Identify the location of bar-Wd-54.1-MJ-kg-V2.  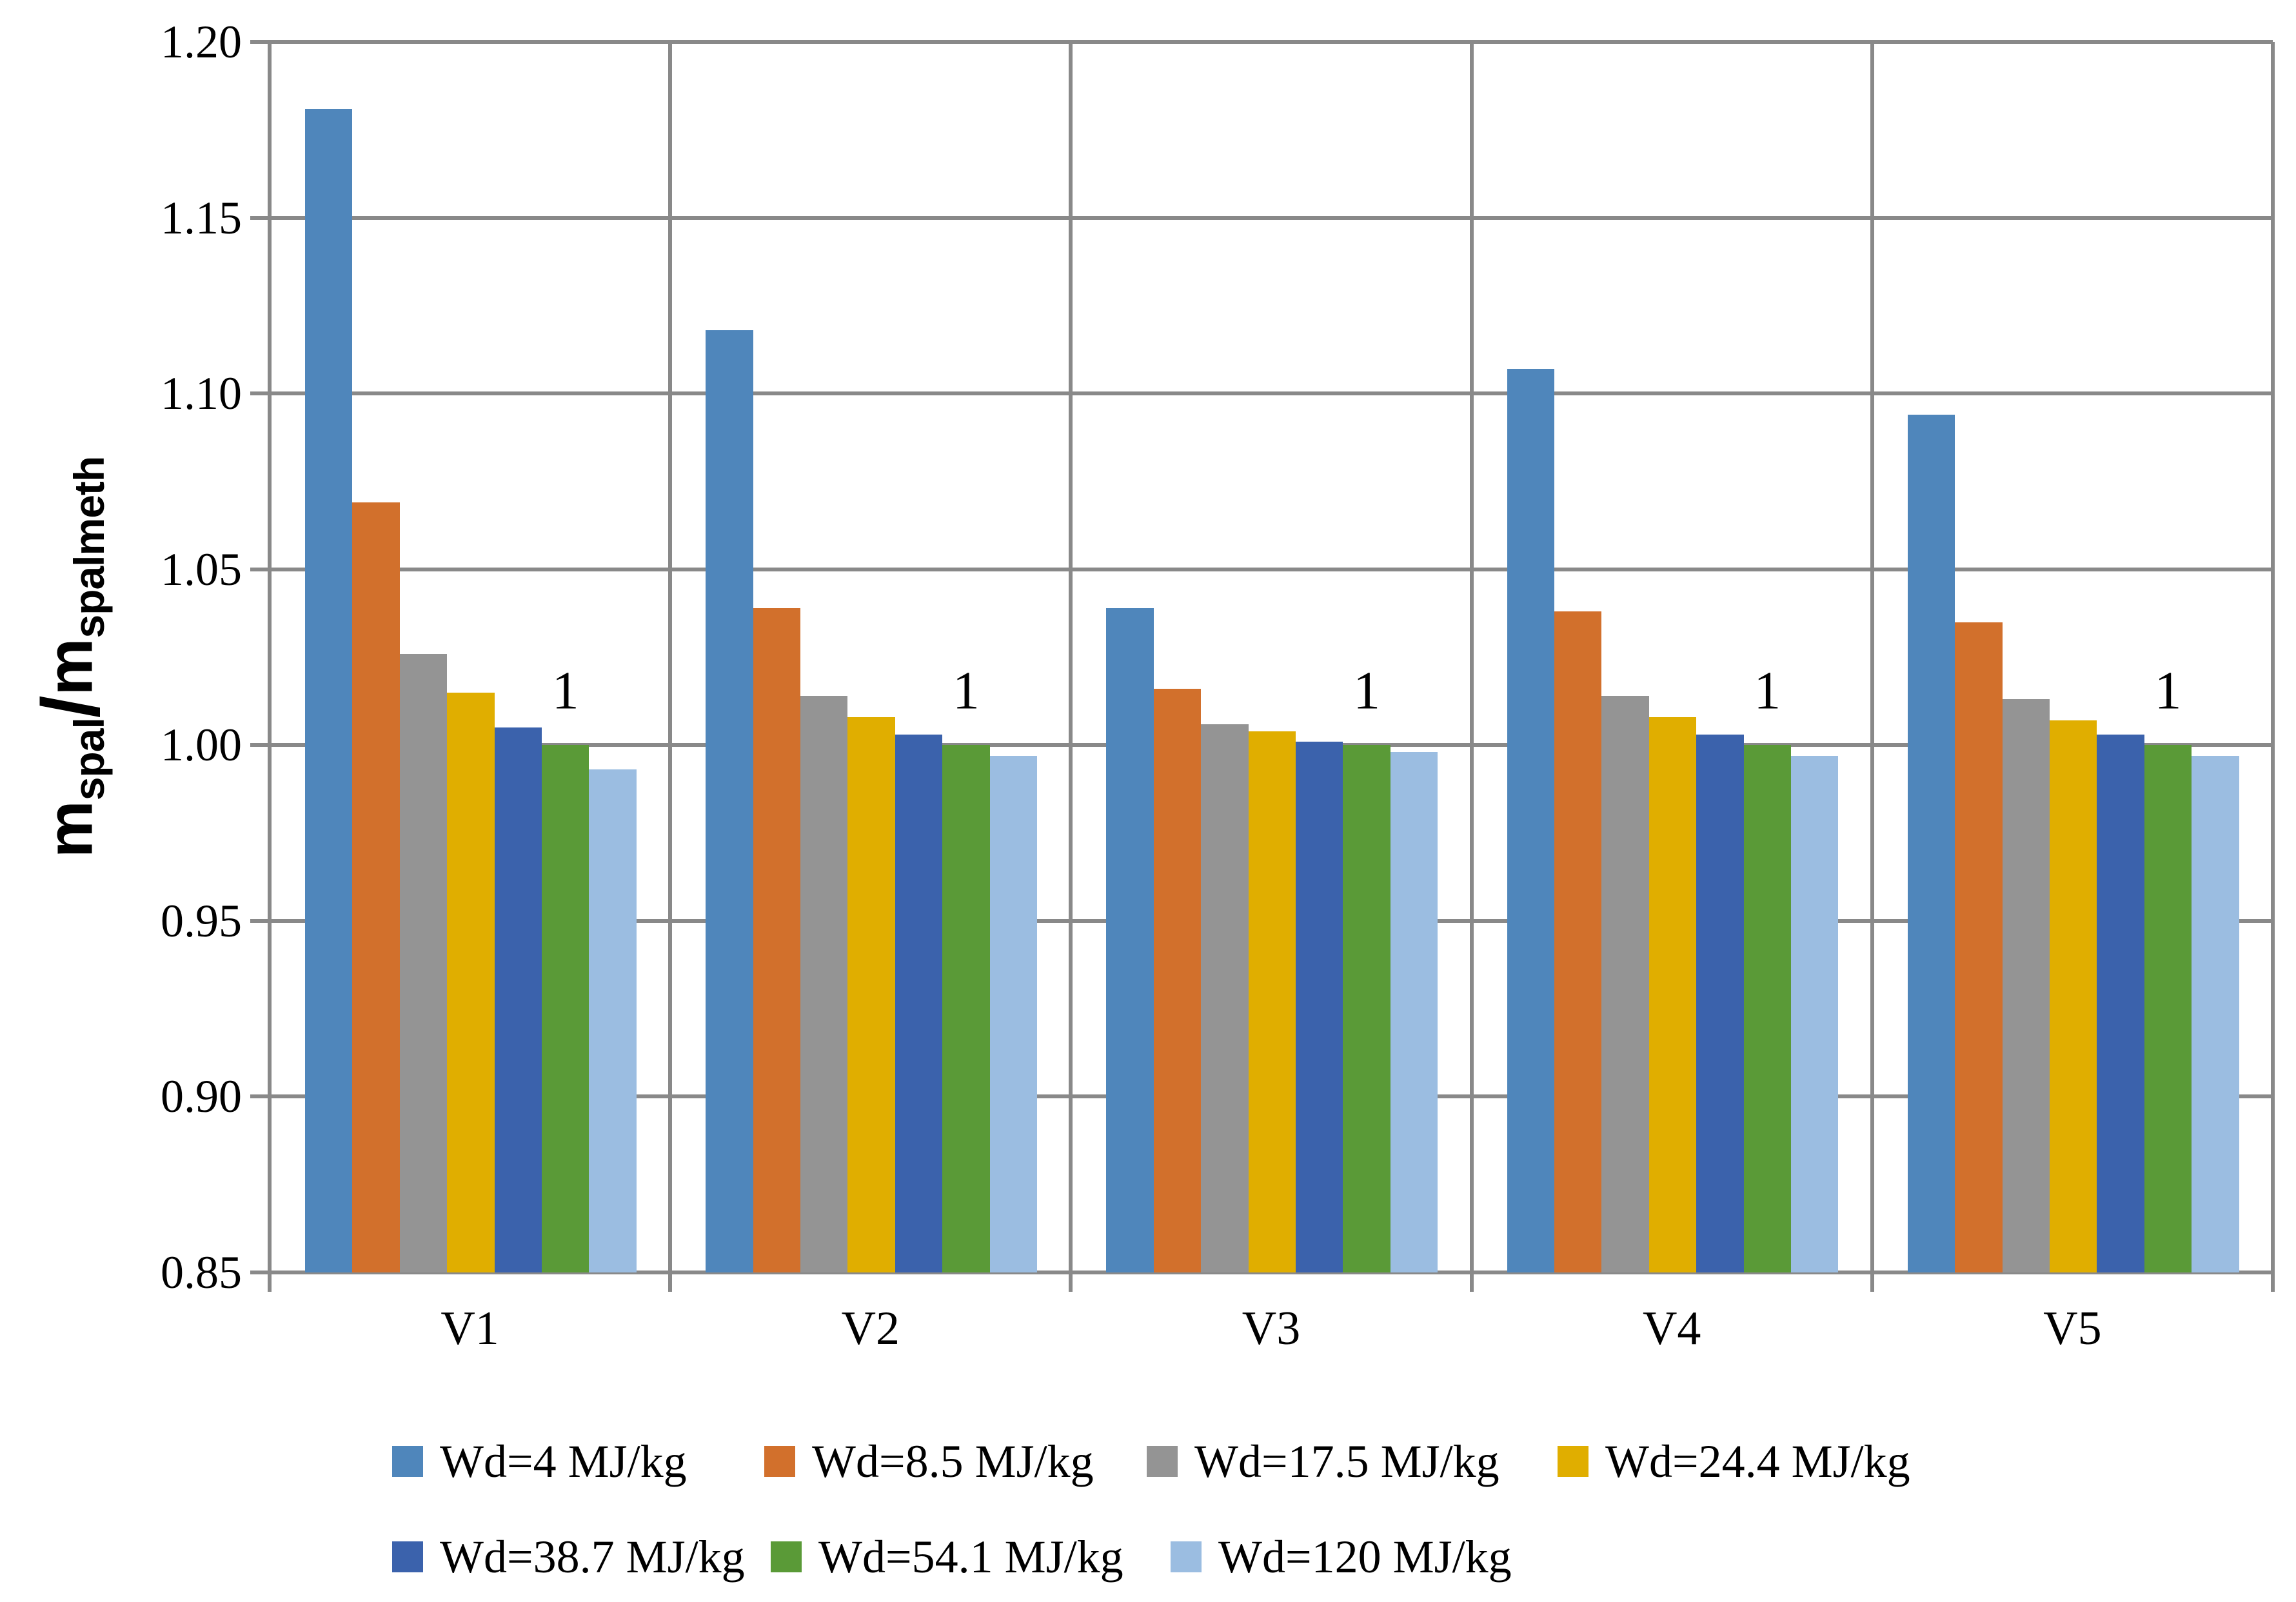
(966, 1008).